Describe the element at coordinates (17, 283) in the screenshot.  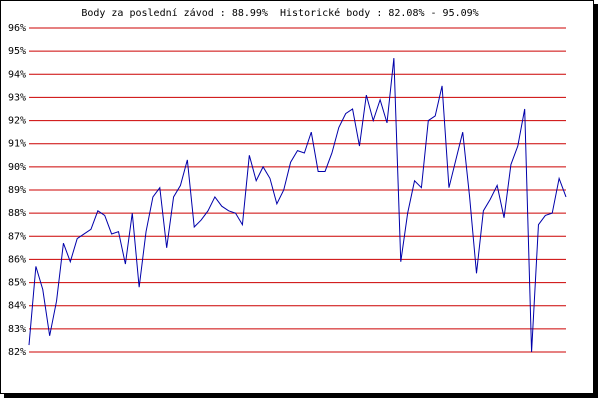
I see `y-tick-label: 85%` at that location.